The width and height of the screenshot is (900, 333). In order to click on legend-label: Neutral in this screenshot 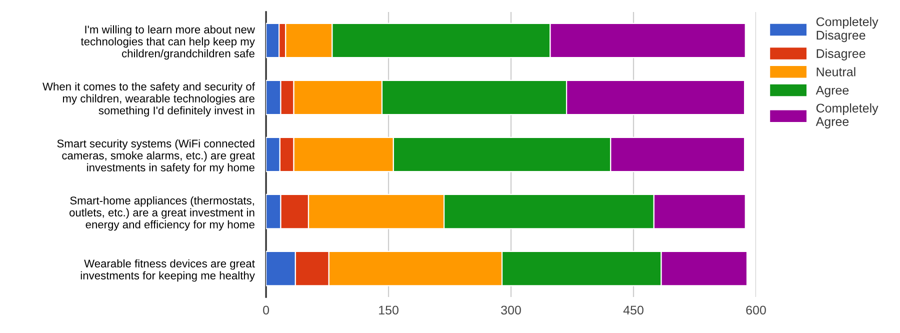, I will do `click(836, 71)`.